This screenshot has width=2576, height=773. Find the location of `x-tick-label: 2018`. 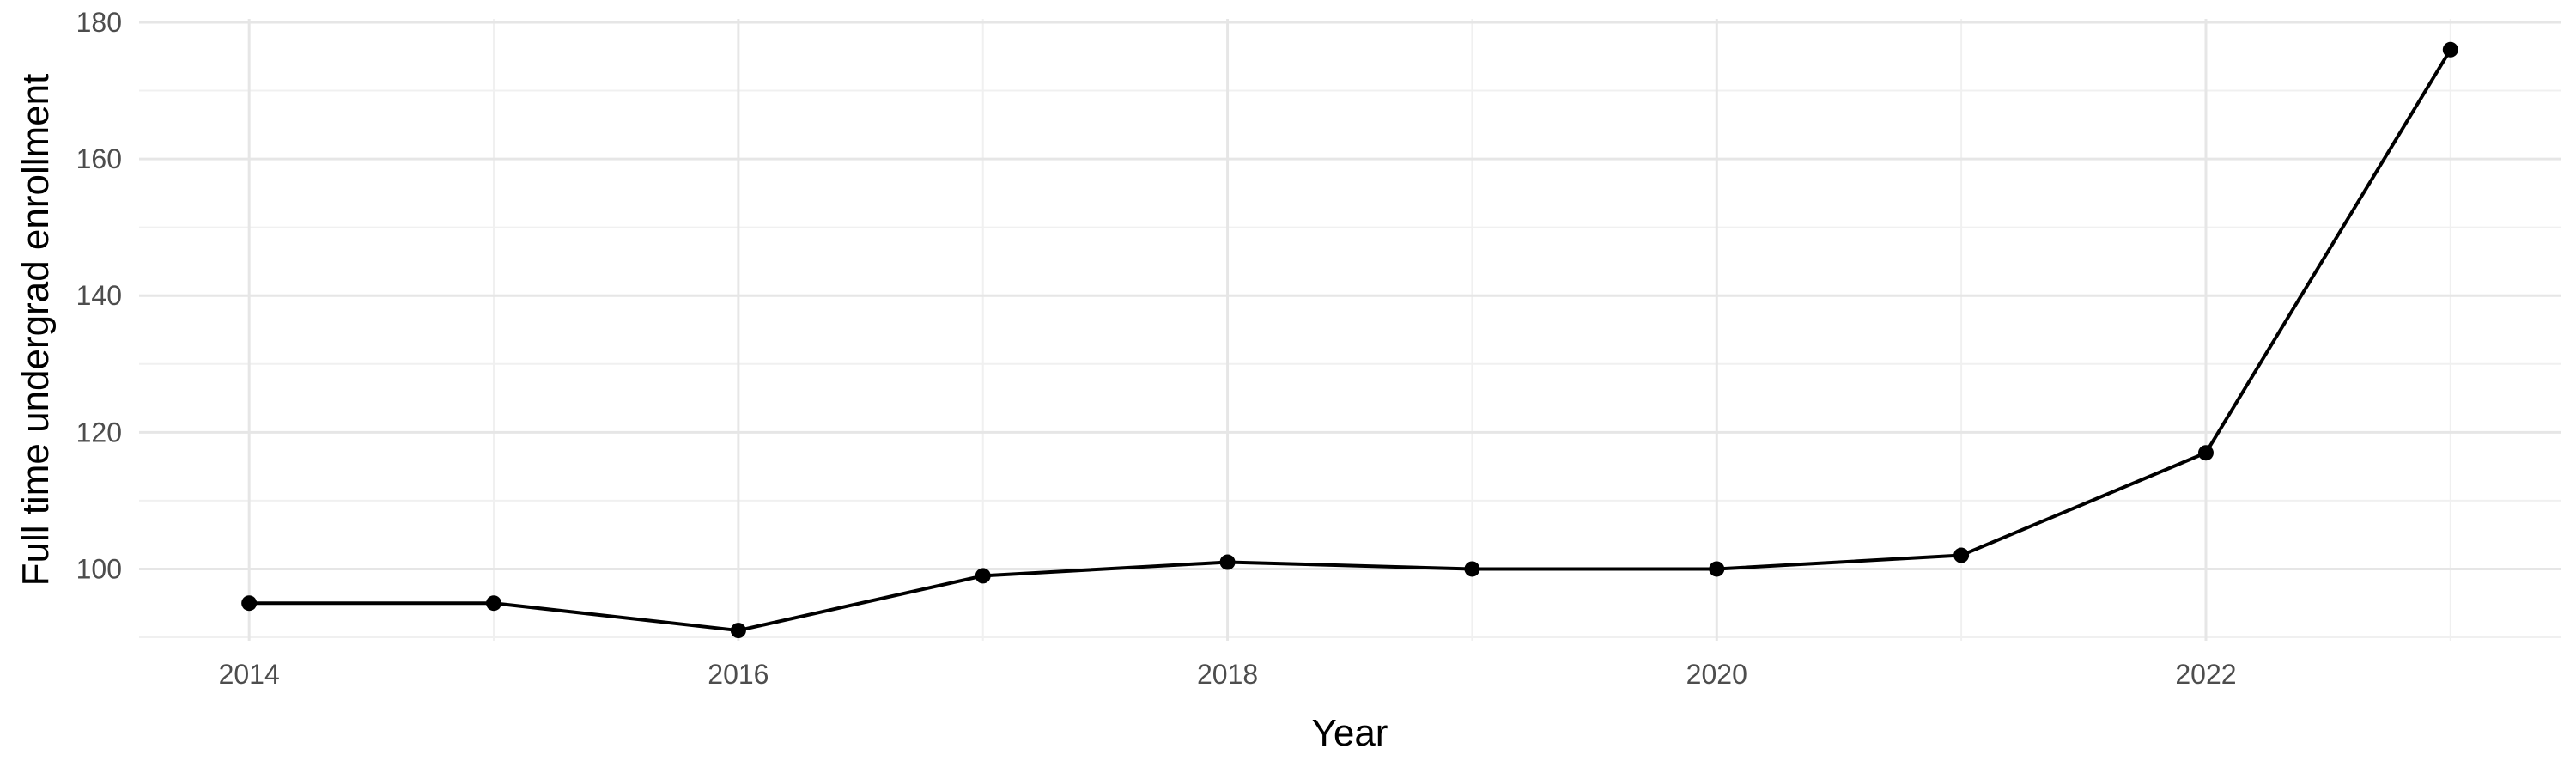

x-tick-label: 2018 is located at coordinates (1228, 674).